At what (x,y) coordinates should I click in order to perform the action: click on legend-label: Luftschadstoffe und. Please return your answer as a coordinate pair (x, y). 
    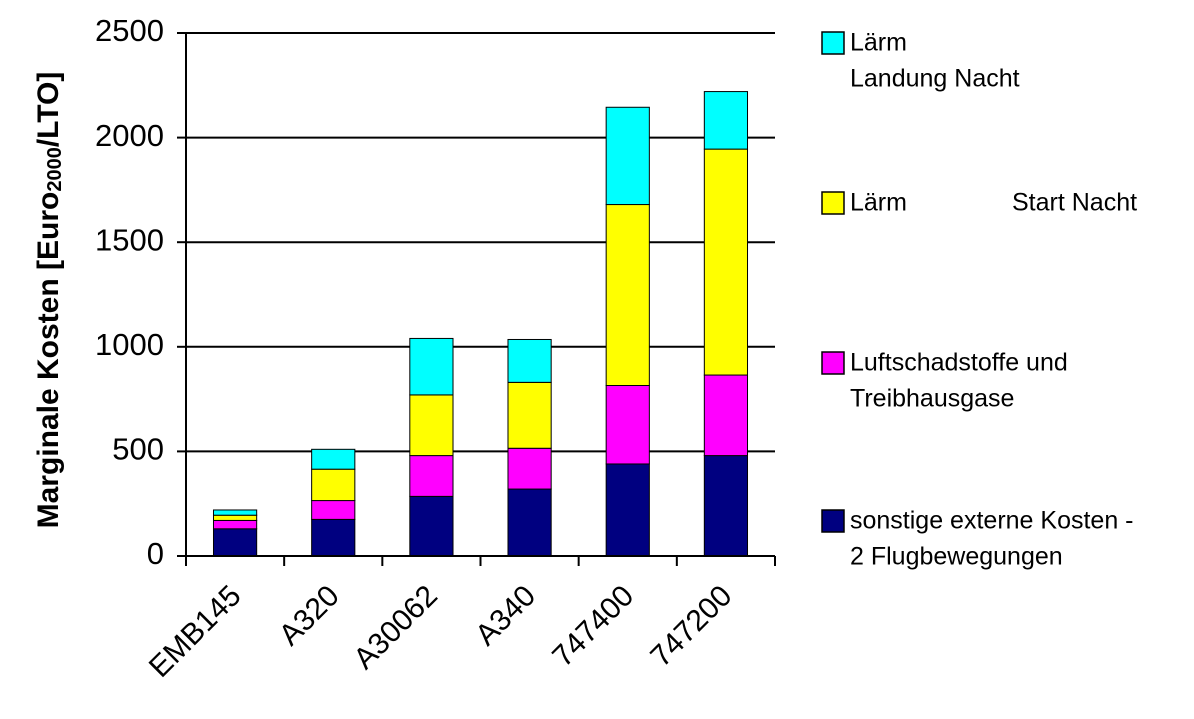
    Looking at the image, I should click on (959, 363).